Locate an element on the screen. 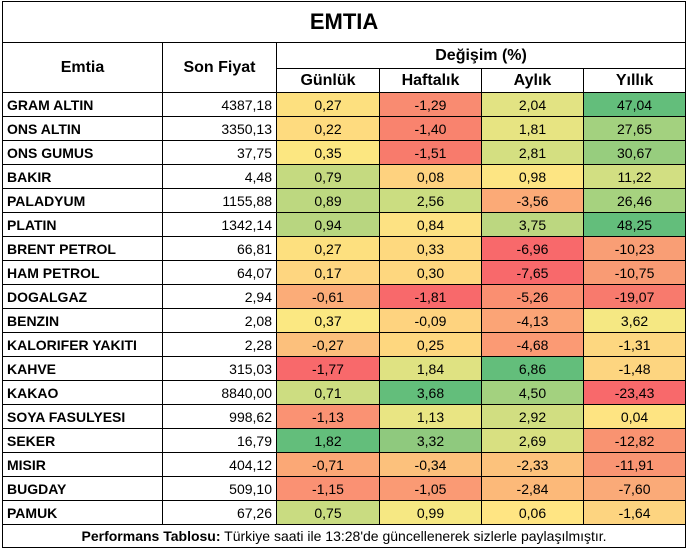 The height and width of the screenshot is (551, 688). change-weekly: -1,81 is located at coordinates (430, 296).